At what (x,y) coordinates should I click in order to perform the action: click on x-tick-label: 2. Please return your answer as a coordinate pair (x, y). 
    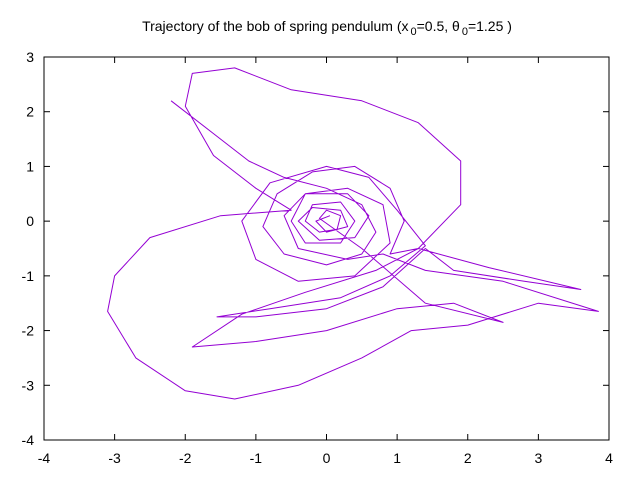
    Looking at the image, I should click on (468, 458).